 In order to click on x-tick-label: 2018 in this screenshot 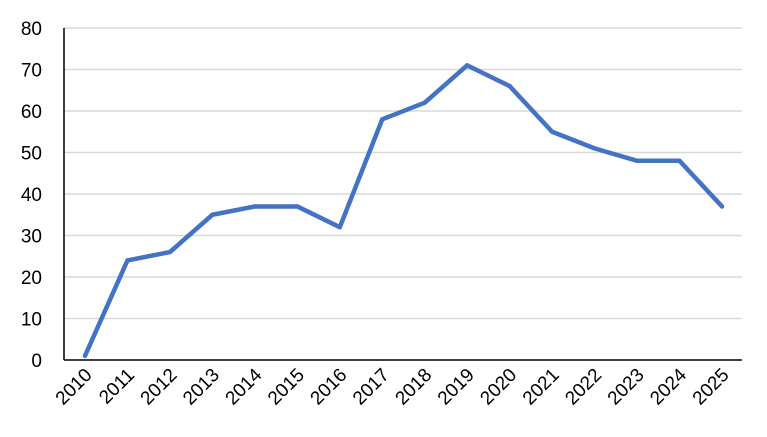, I will do `click(414, 387)`.